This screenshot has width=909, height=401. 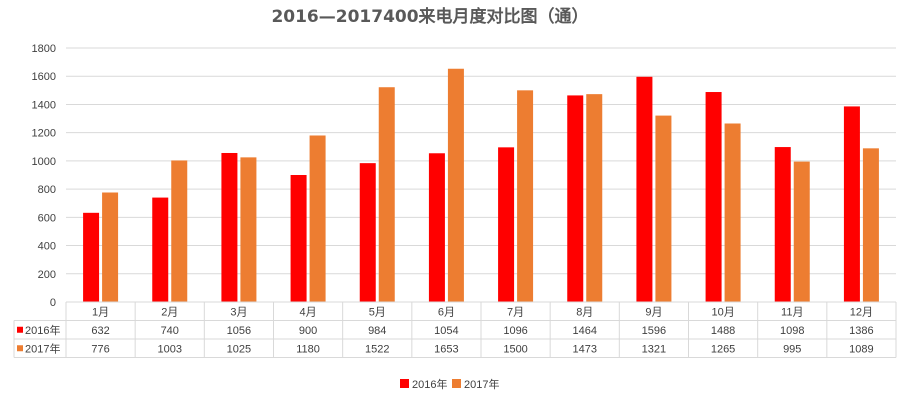 I want to click on y-tick-label: 1600, so click(x=44, y=77).